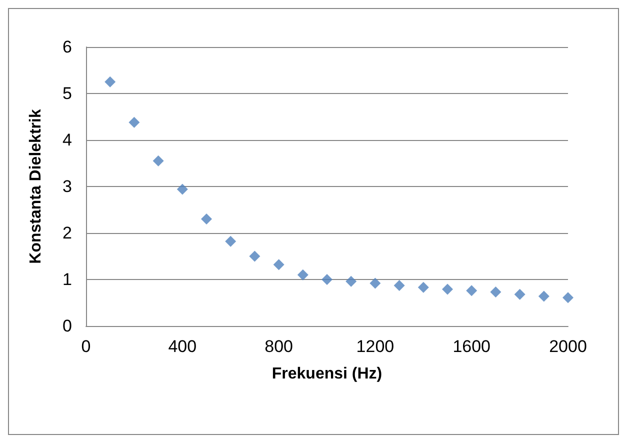  I want to click on x-tick-label: 0, so click(86, 346).